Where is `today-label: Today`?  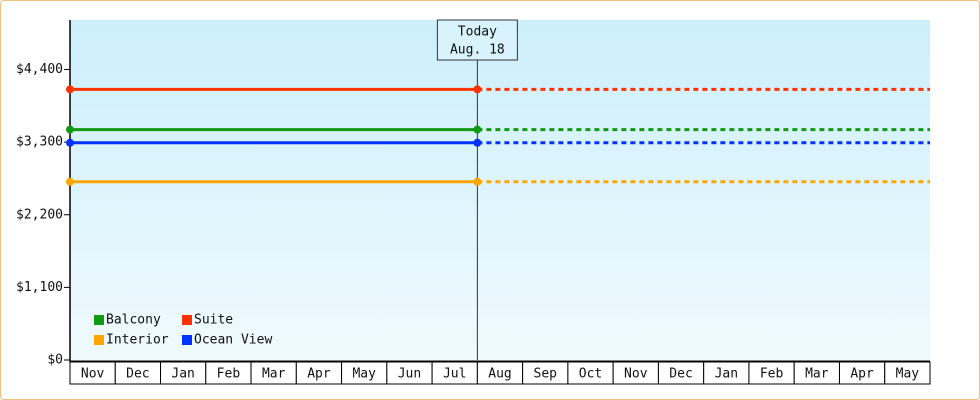 today-label: Today is located at coordinates (477, 32).